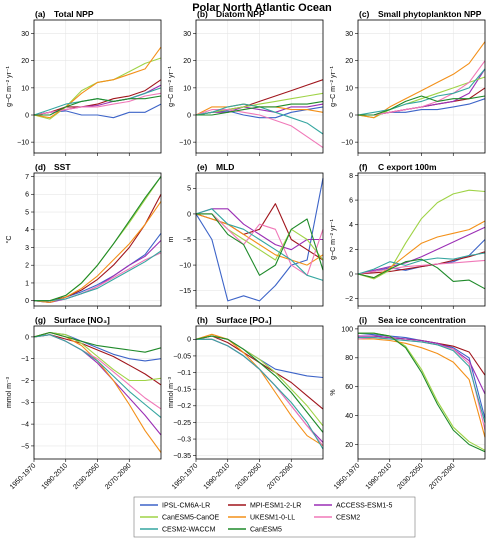 The height and width of the screenshot is (539, 500). I want to click on legend-item: CESM2, so click(337, 518).